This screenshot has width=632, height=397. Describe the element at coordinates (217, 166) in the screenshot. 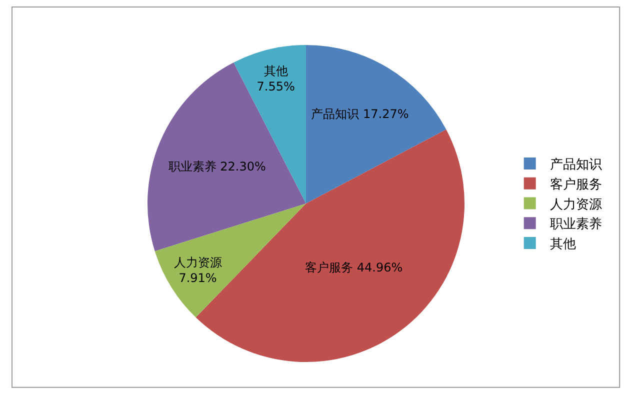

I see `data-label: 职业素养 22.30%` at that location.